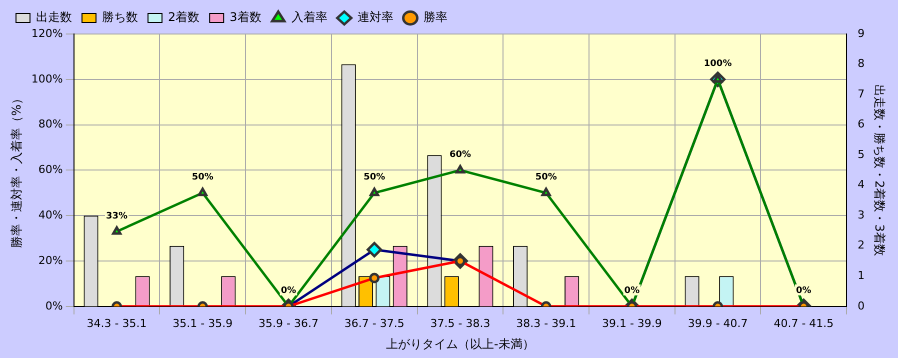 The height and width of the screenshot is (358, 898). I want to click on x-tick-label: 40.7 - 41.5, so click(804, 323).